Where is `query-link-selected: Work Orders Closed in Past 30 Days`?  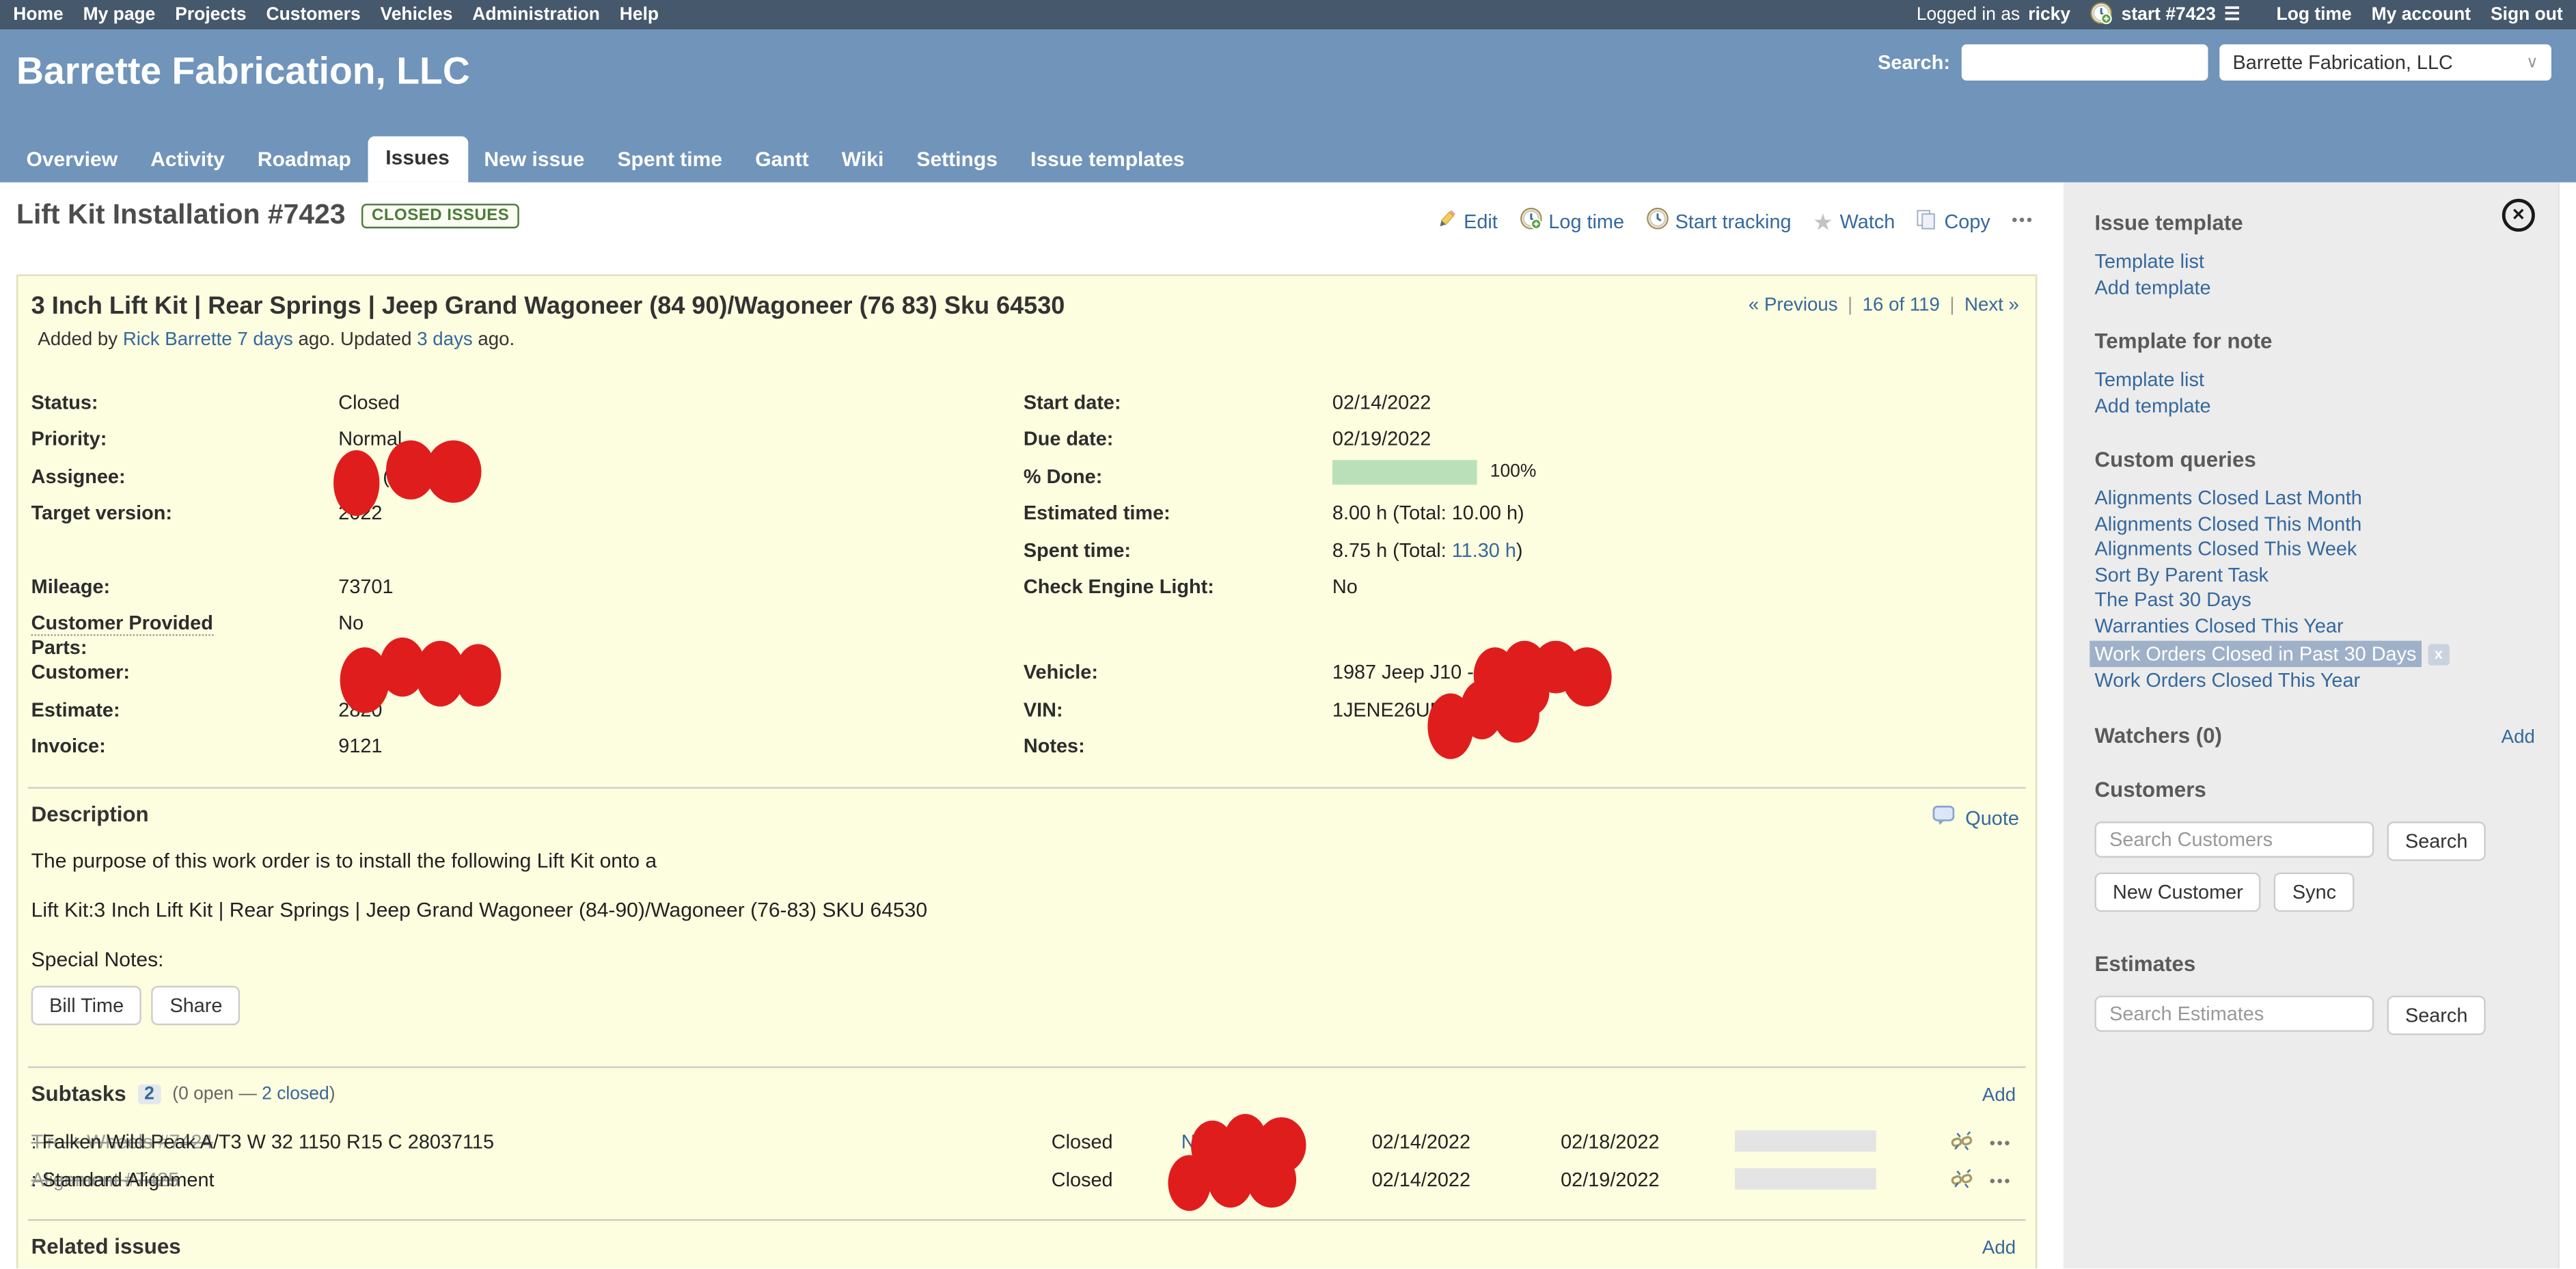 query-link-selected: Work Orders Closed in Past 30 Days is located at coordinates (2255, 654).